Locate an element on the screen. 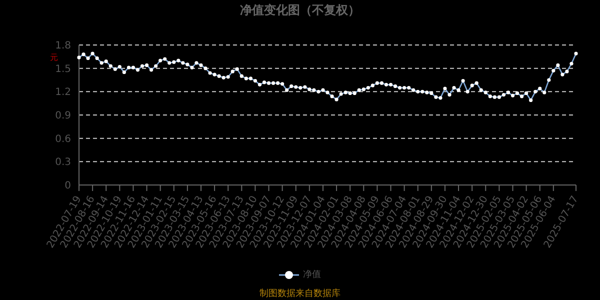 The width and height of the screenshot is (600, 300). y-tick-label: 0 is located at coordinates (67, 186).